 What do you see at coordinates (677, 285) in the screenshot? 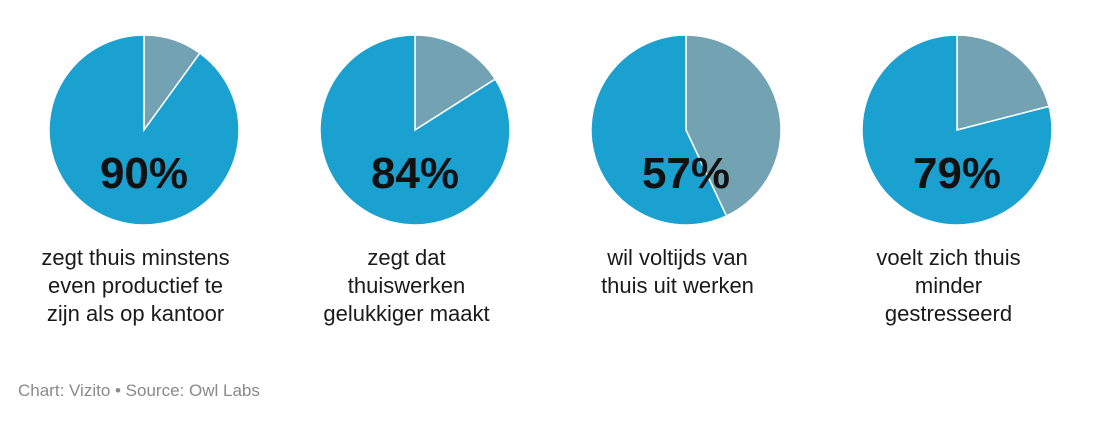
I see `pie-caption-line: thuis uit werken` at bounding box center [677, 285].